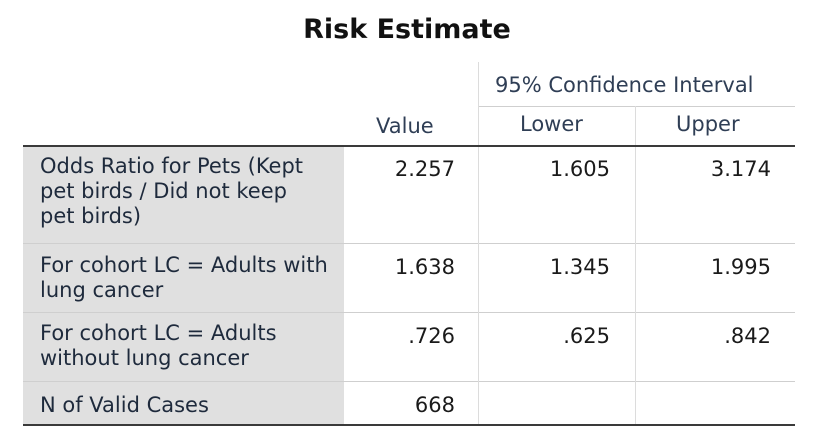 This screenshot has width=814, height=442. Describe the element at coordinates (747, 336) in the screenshot. I see `upper-cell: .842` at that location.